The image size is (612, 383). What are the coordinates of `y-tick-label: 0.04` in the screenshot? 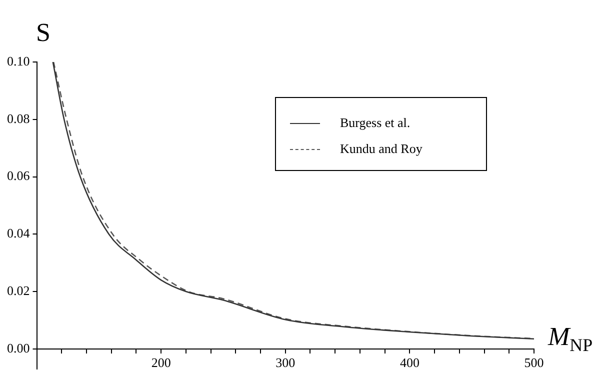 It's located at (18, 233).